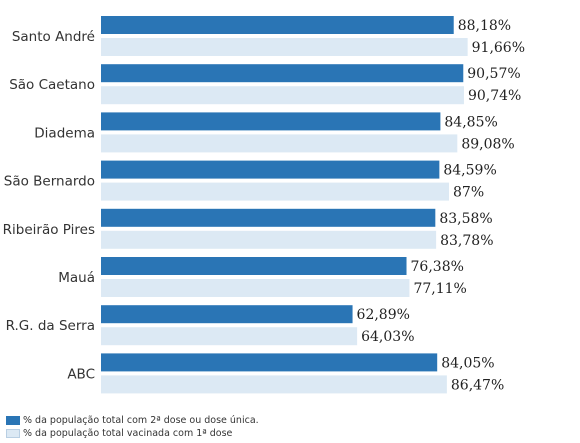 Image resolution: width=580 pixels, height=443 pixels. I want to click on data-label-series-2: 77,11%, so click(439, 289).